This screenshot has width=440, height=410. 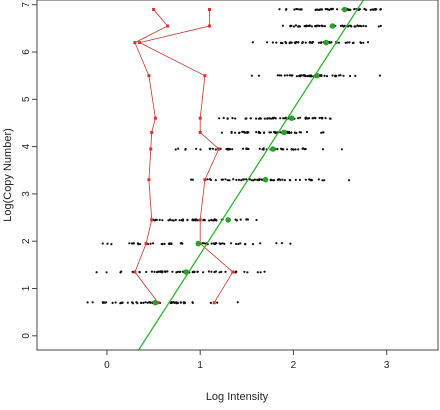 What do you see at coordinates (8, 175) in the screenshot?
I see `y-axis-title: Log(Copy Number)` at bounding box center [8, 175].